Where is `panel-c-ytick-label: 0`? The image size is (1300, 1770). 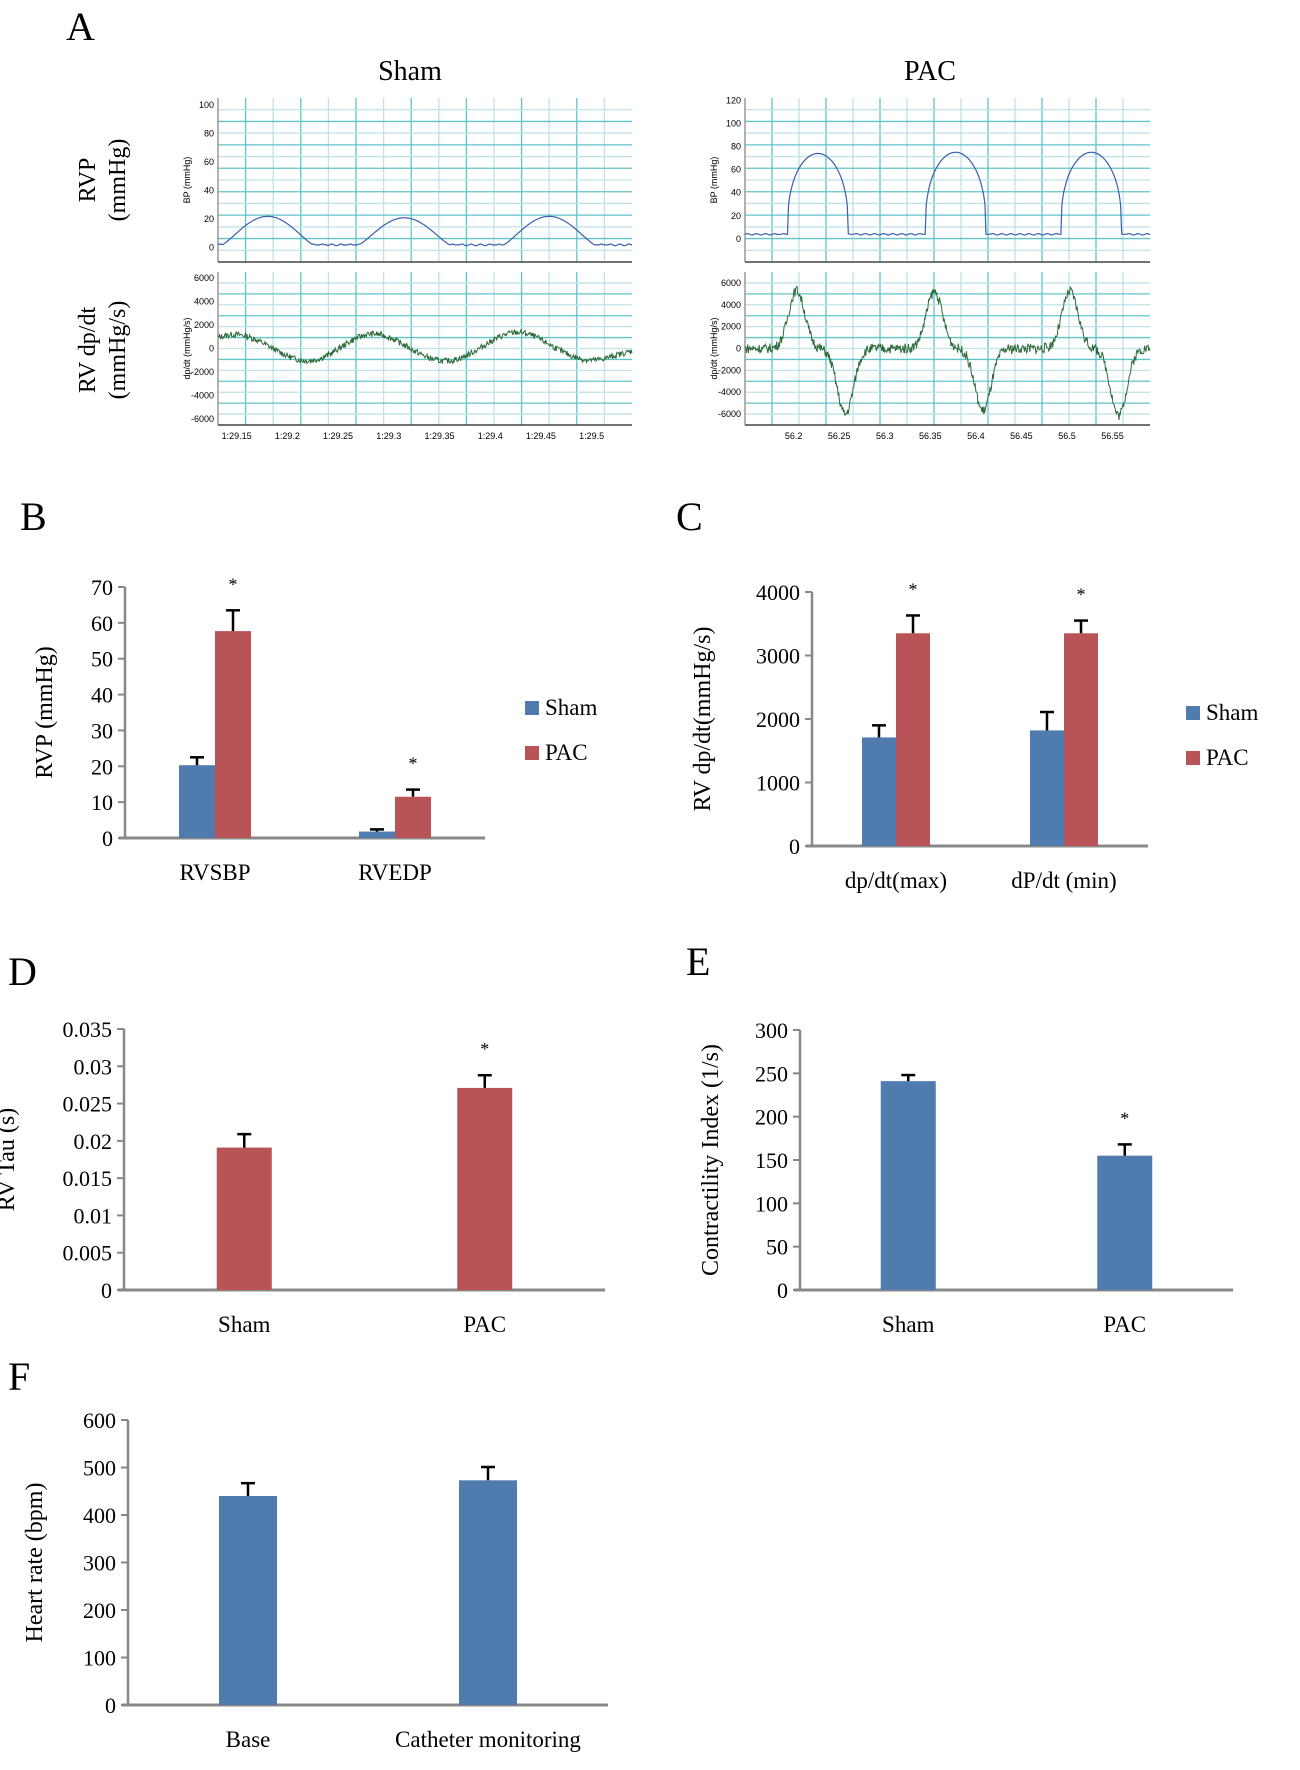 panel-c-ytick-label: 0 is located at coordinates (794, 846).